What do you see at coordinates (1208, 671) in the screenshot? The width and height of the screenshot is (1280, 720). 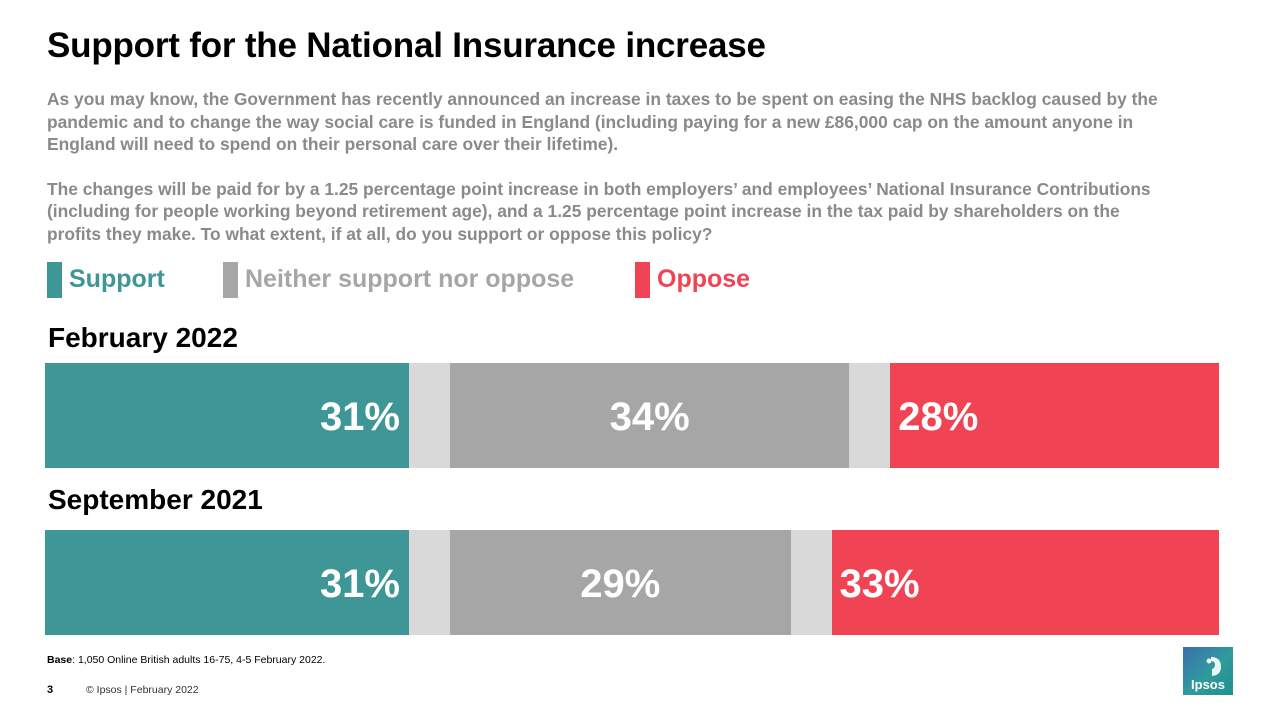 I see `ipsos-logo: Ipsos` at bounding box center [1208, 671].